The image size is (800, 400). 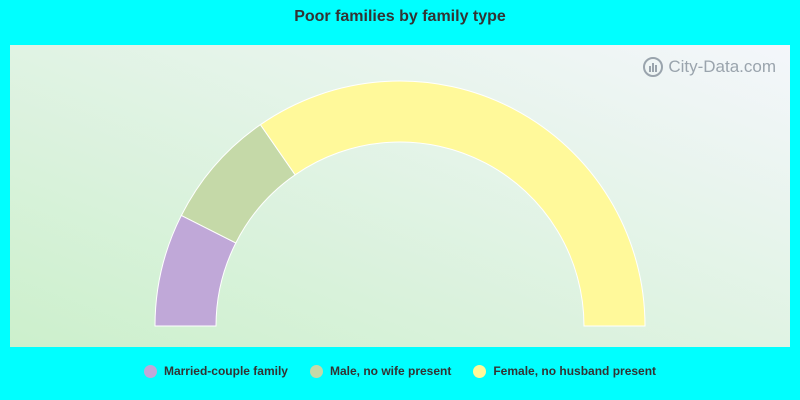 I want to click on legend-item-2: Female, no husband present, so click(x=564, y=371).